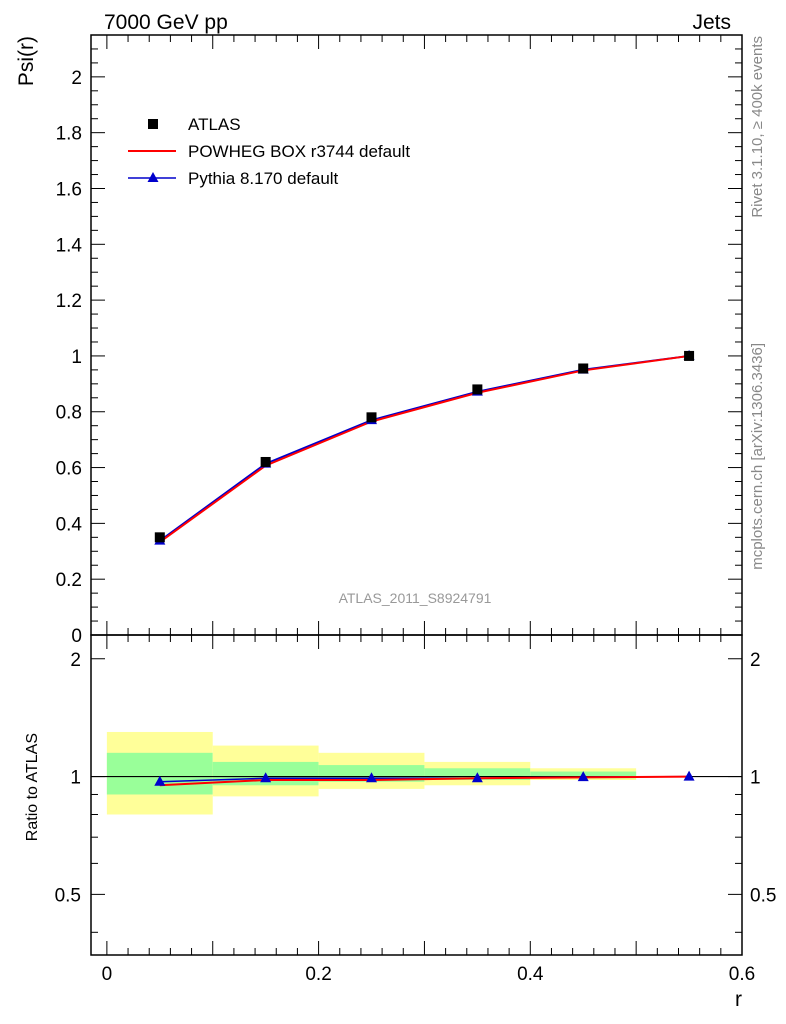 The width and height of the screenshot is (786, 1024). Describe the element at coordinates (153, 124) in the screenshot. I see `legend-atlas-marker` at that location.